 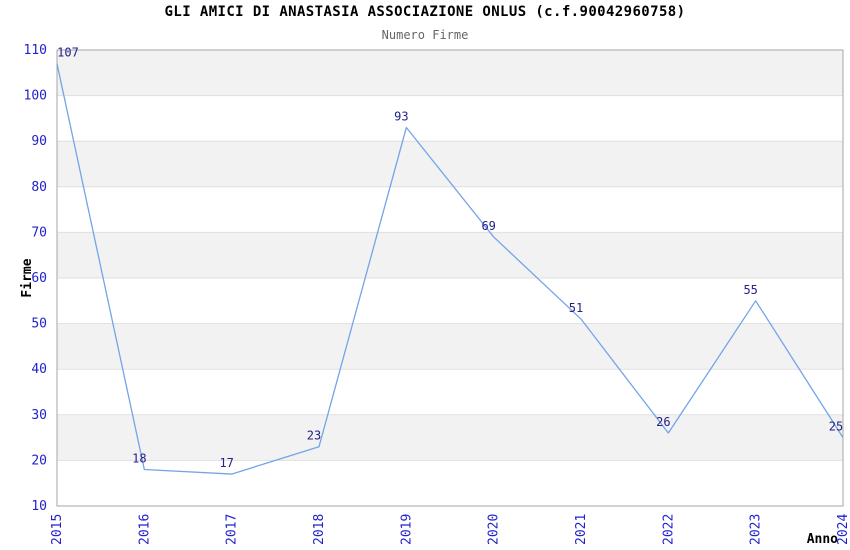 I want to click on y-tick-label: 70, so click(x=39, y=232).